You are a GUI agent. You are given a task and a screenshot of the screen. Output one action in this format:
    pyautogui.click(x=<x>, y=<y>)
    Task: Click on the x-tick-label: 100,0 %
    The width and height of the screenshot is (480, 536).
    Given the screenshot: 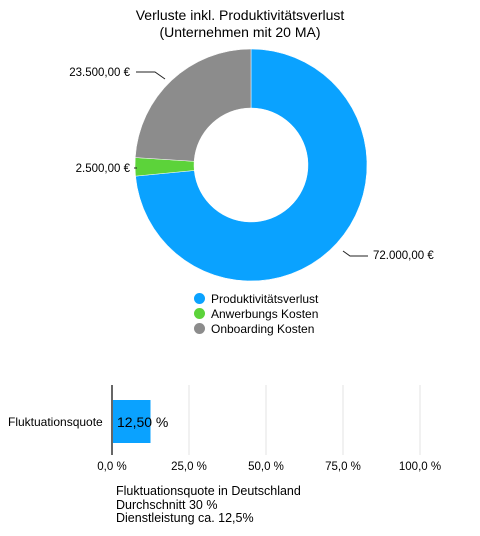 What is the action you would take?
    pyautogui.click(x=420, y=467)
    